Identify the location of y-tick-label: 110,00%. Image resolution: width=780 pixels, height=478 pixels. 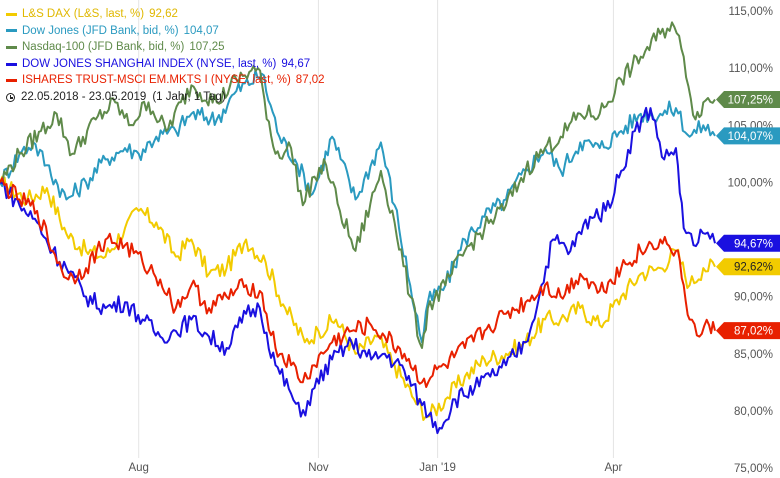
(750, 69).